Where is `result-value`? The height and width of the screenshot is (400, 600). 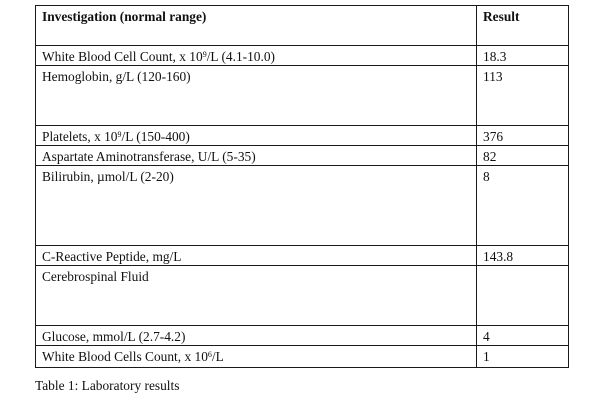 result-value is located at coordinates (525, 277).